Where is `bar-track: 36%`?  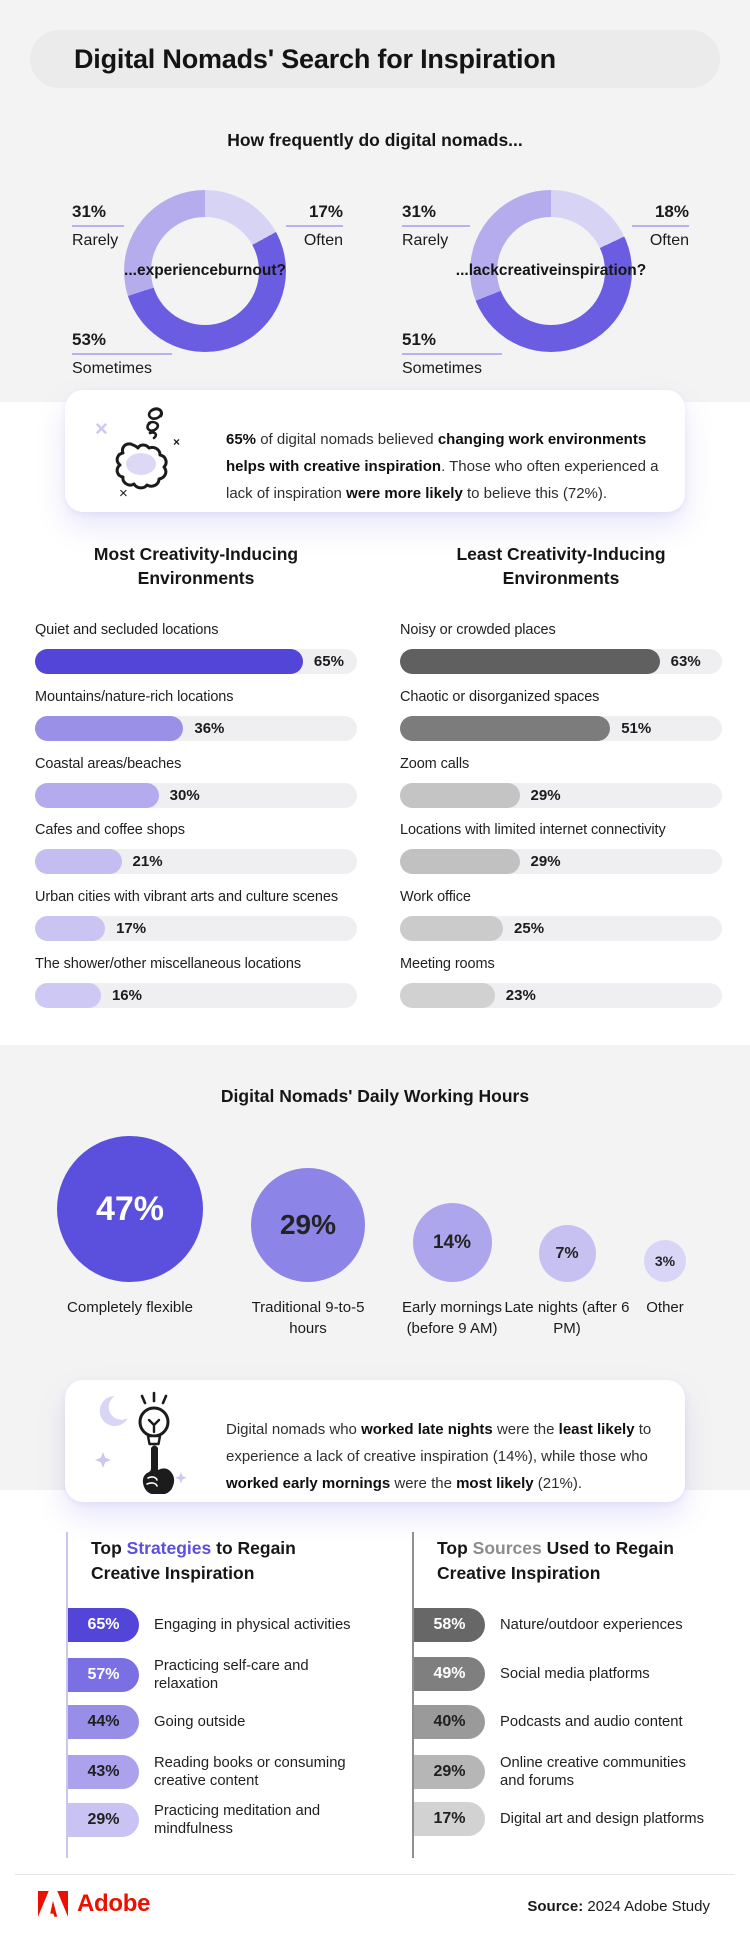 bar-track: 36% is located at coordinates (196, 728).